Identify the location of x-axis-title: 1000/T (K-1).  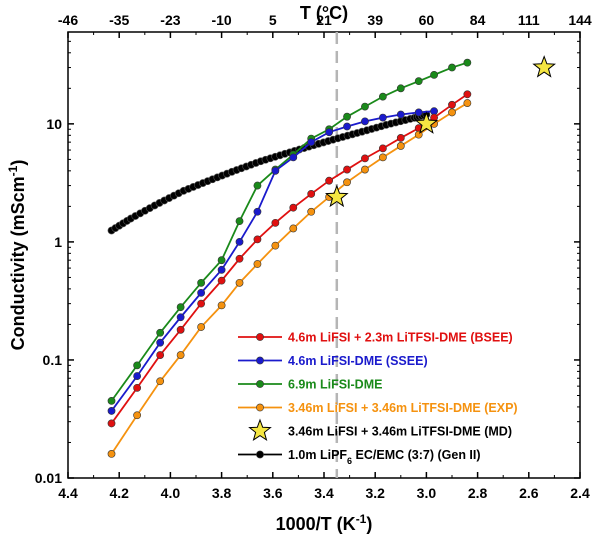
(324, 523).